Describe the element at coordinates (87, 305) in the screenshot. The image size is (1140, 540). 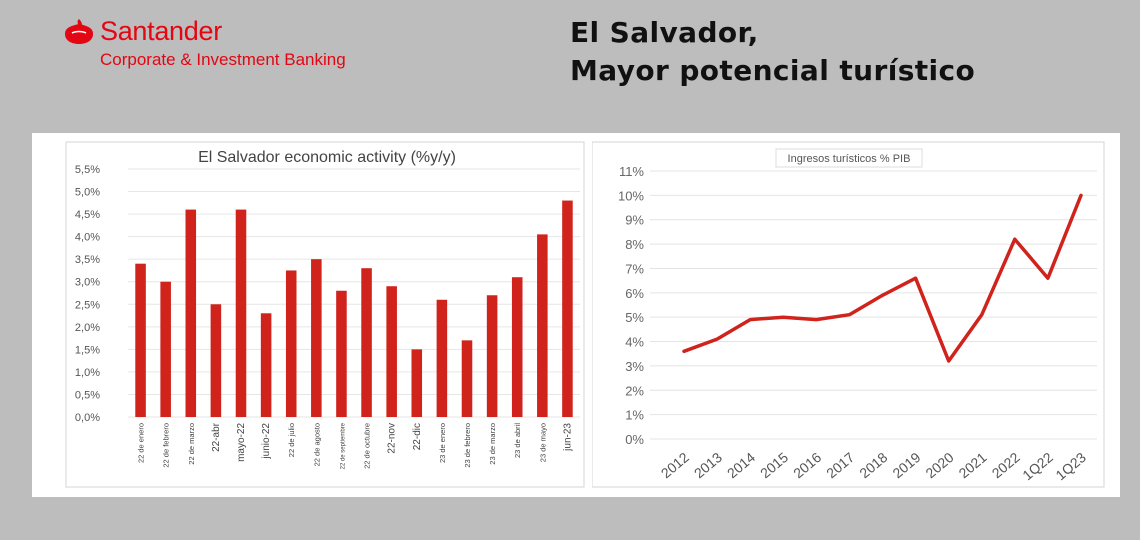
I see `bar-ytick-label: 2,5%` at that location.